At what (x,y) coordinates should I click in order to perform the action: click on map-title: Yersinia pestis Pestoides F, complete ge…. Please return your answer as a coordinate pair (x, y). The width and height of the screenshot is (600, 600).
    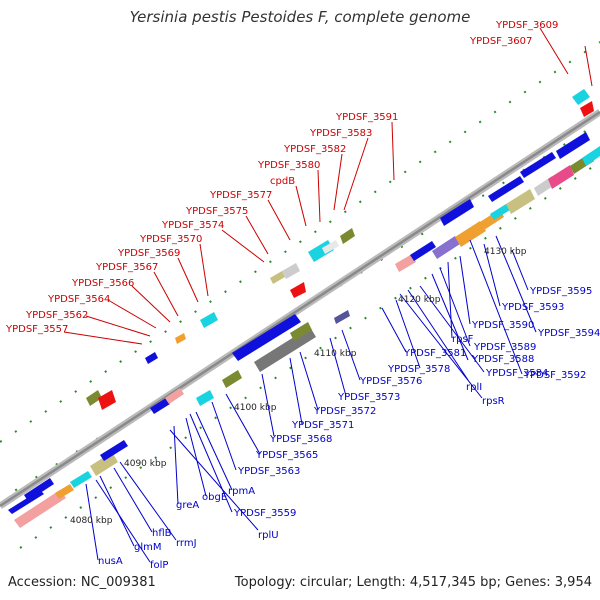
    Looking at the image, I should click on (300, 17).